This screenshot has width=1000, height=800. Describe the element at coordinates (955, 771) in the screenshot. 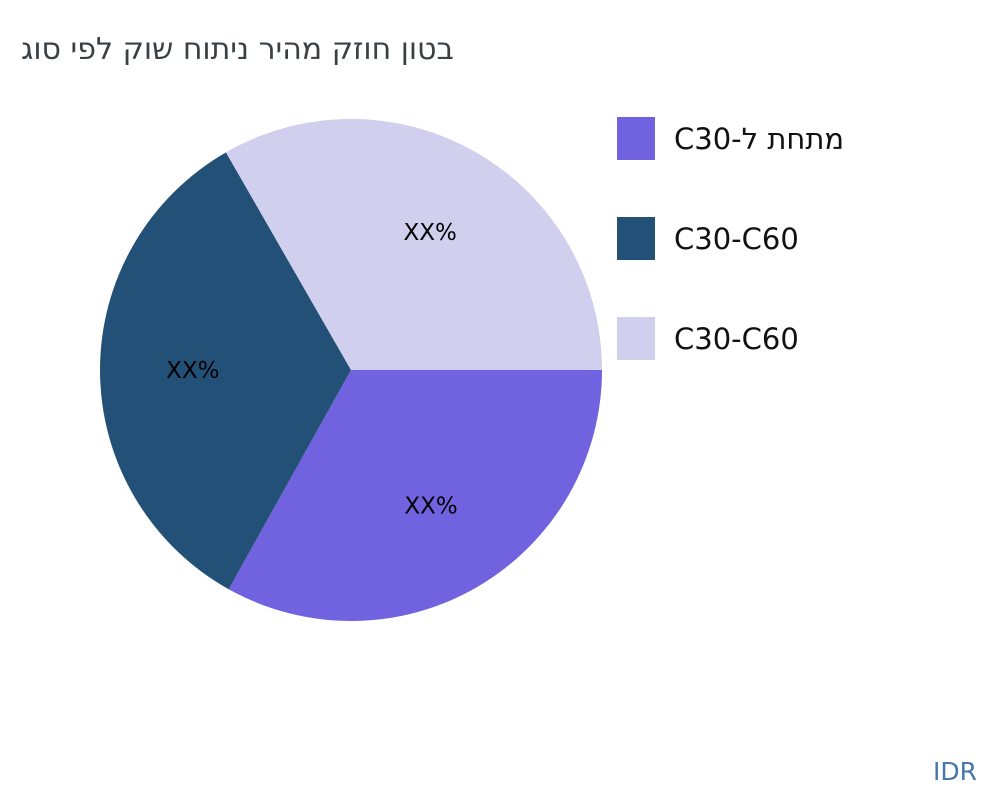

I see `currency-watermark: IDR` at that location.